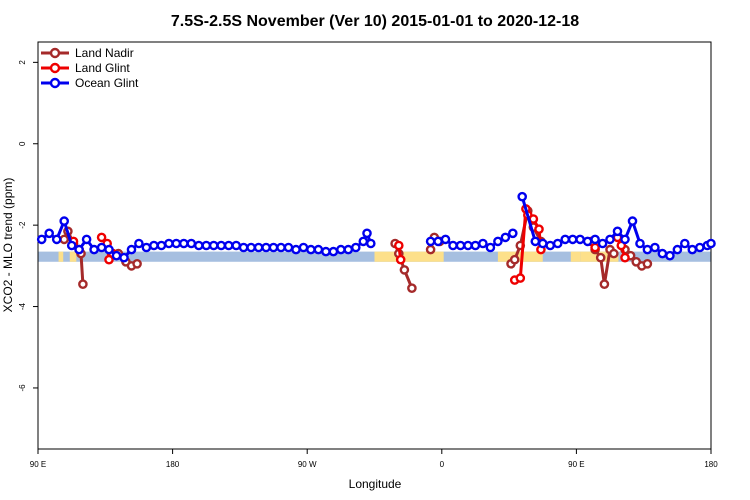  What do you see at coordinates (442, 464) in the screenshot?
I see `x-tick-label: 0` at bounding box center [442, 464].